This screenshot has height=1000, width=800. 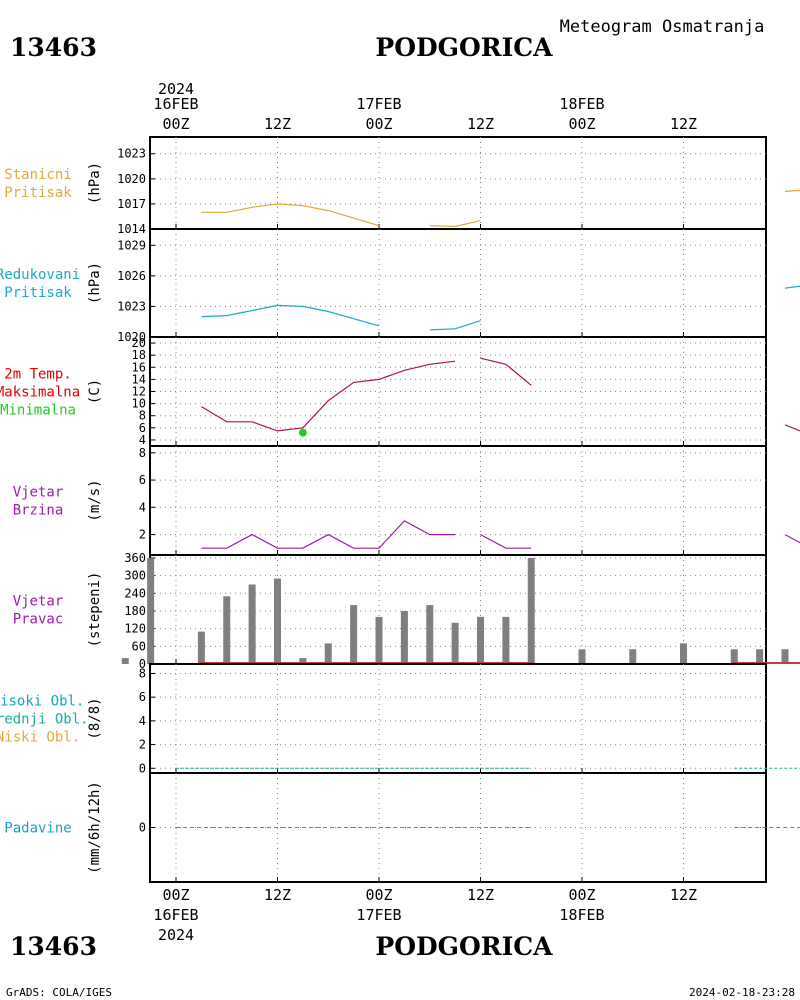 I want to click on y-tick-label: 1020, so click(x=131, y=179).